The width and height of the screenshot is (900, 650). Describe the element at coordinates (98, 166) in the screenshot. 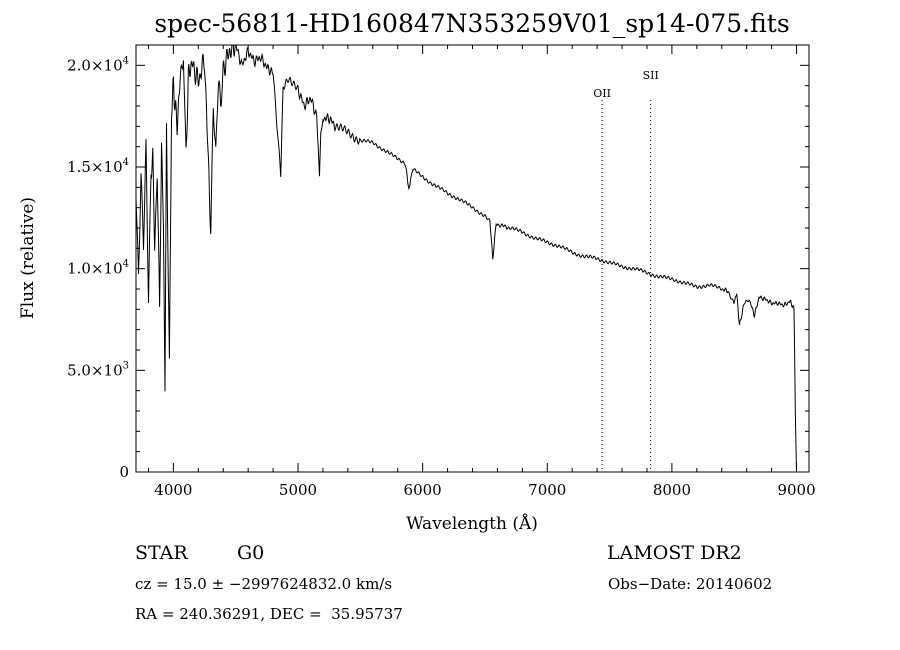

I see `y-tick-label: 1.5×104` at that location.